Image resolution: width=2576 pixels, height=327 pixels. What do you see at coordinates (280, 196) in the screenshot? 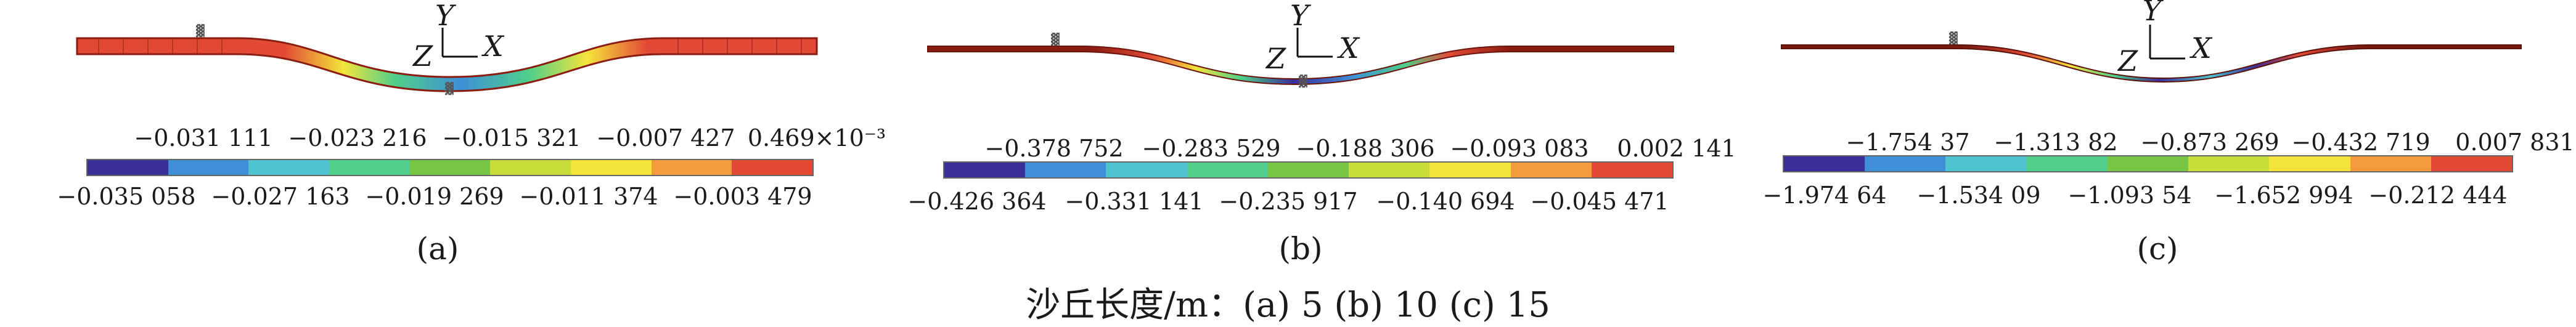
I see `bottom-tick: −0.027 163` at bounding box center [280, 196].